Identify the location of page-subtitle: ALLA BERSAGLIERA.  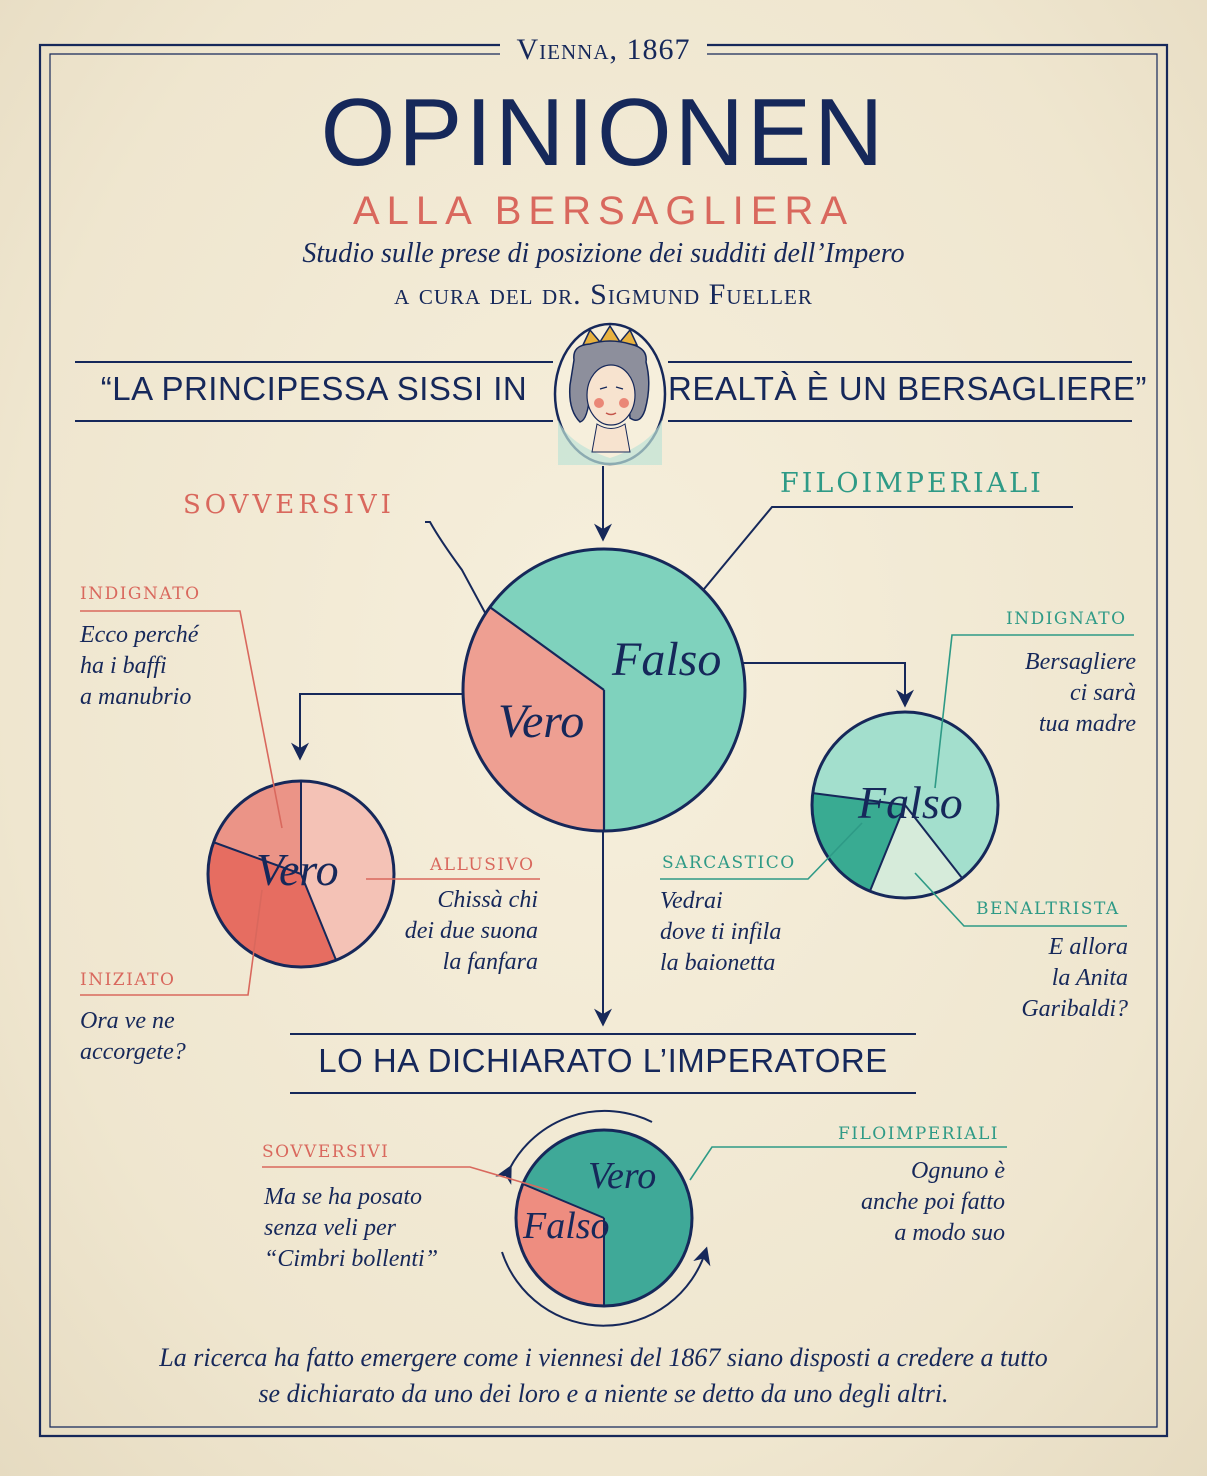
(603, 211).